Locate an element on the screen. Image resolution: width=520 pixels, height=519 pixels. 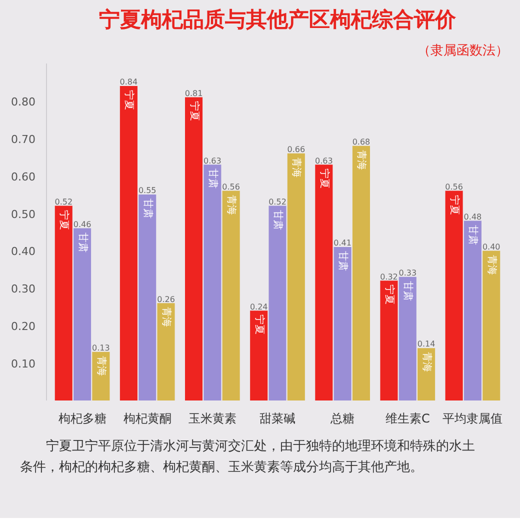
y-tick-label: 0.70 is located at coordinates (23, 139).